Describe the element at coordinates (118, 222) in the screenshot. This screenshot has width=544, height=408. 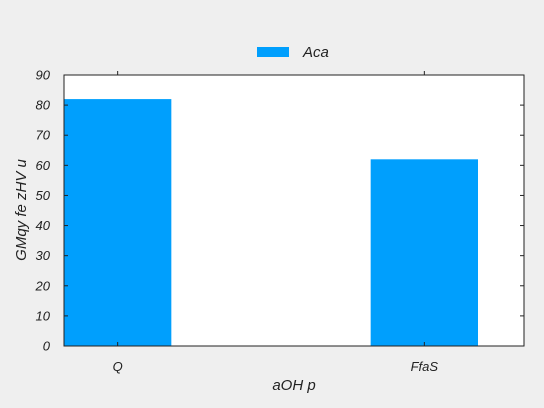
I see `bar-Q` at that location.